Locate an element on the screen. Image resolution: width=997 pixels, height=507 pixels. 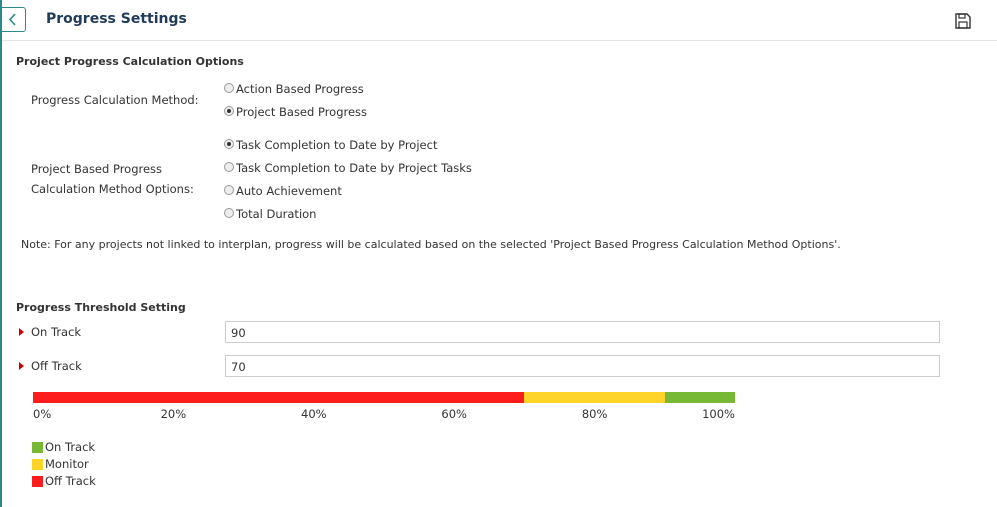
save-button is located at coordinates (963, 21).